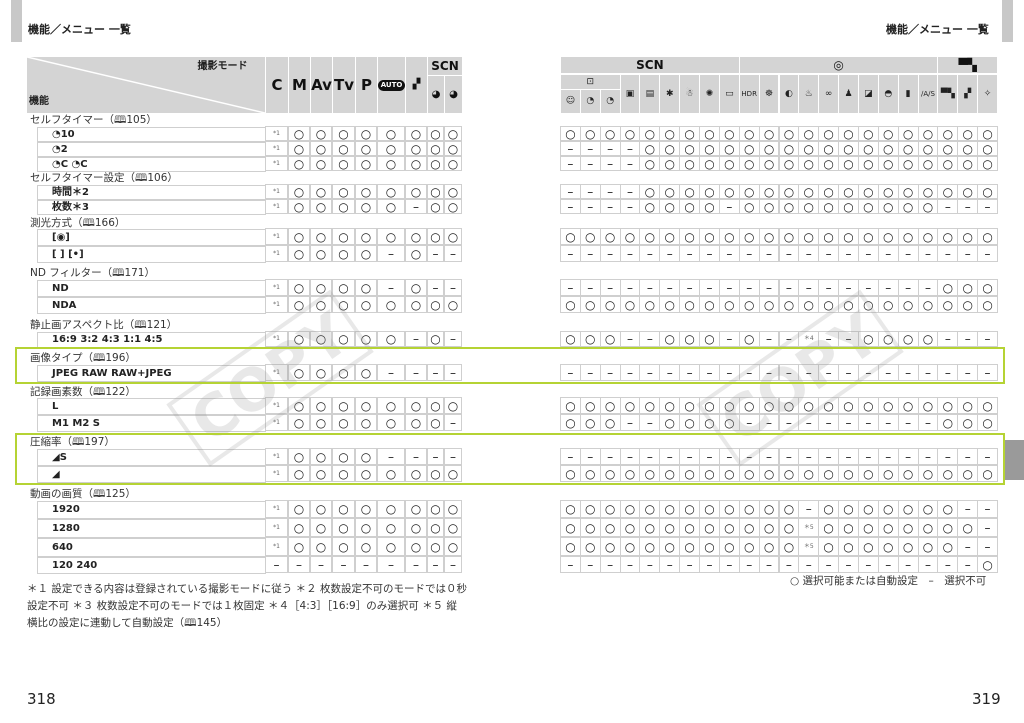 The image size is (1024, 723). Describe the element at coordinates (79, 29) in the screenshot. I see `left-page-title: 機能／メニュー 一覧` at that location.